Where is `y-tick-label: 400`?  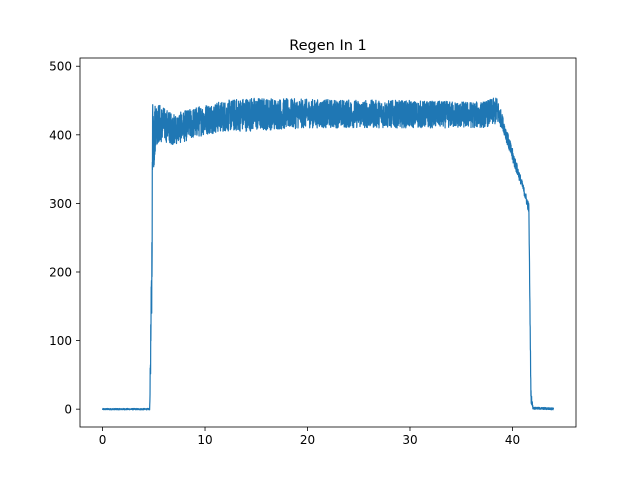 y-tick-label: 400 is located at coordinates (60, 135).